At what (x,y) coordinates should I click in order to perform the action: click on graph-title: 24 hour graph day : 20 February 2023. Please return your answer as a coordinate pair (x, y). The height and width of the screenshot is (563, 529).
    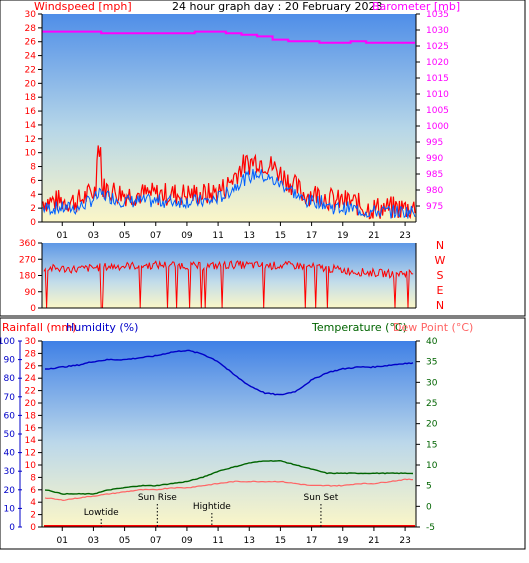
    Looking at the image, I should click on (277, 6).